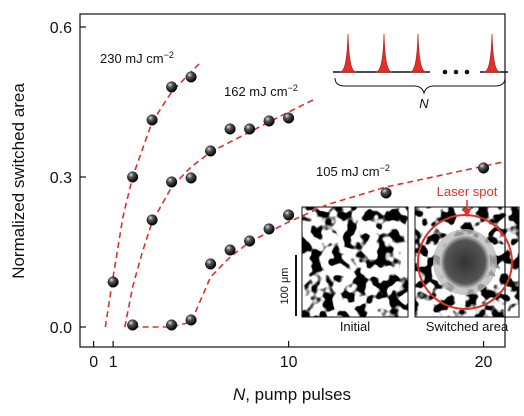 The image size is (524, 416). What do you see at coordinates (61, 178) in the screenshot?
I see `y-tick-label: 0.3` at bounding box center [61, 178].